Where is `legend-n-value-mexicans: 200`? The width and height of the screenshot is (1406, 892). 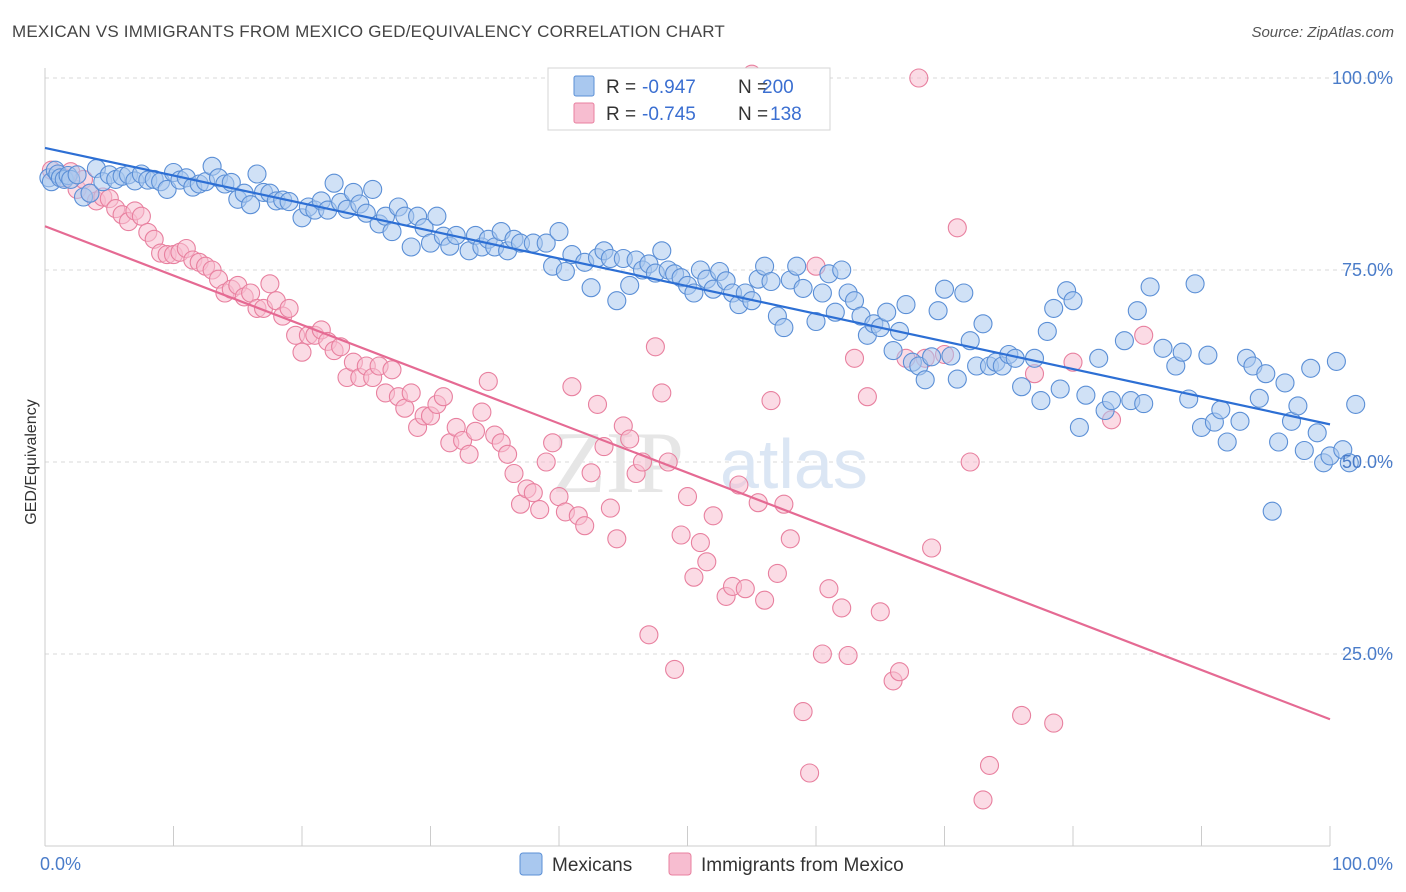
legend-n-value-mexicans: 200 is located at coordinates (778, 87).